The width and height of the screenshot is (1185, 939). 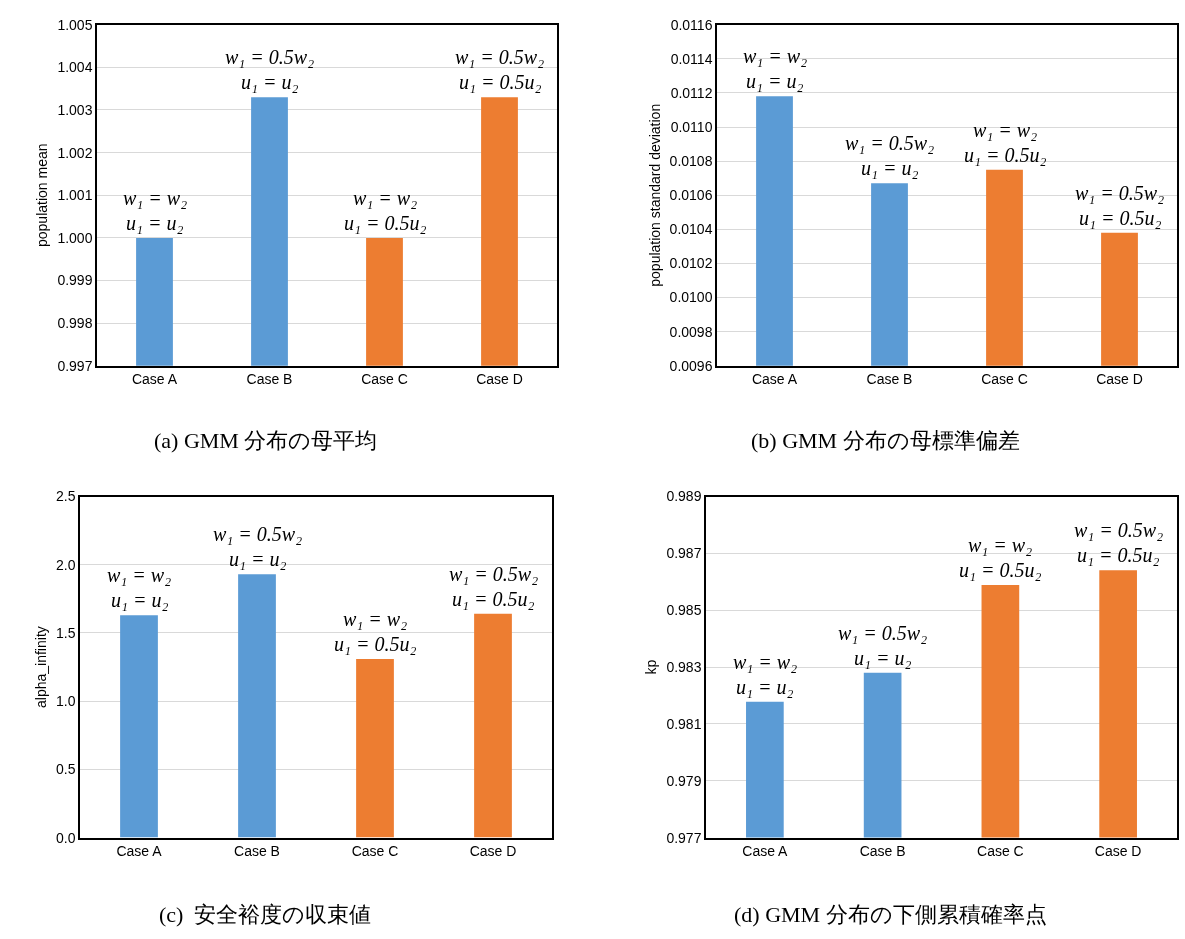 What do you see at coordinates (691, 92) in the screenshot?
I see `y-tick-label: 0.0112` at bounding box center [691, 92].